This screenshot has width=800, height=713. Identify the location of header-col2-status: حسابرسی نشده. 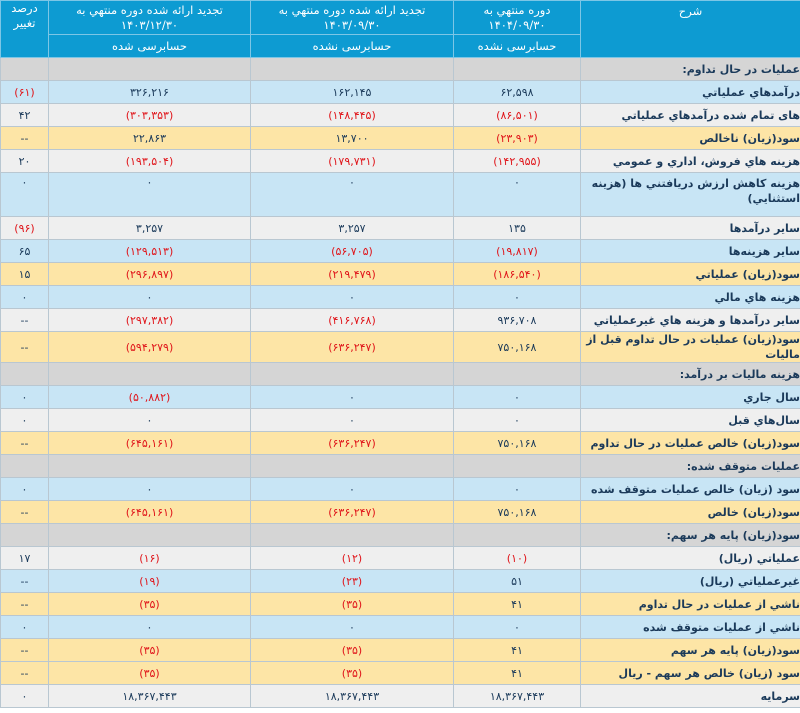
(352, 46).